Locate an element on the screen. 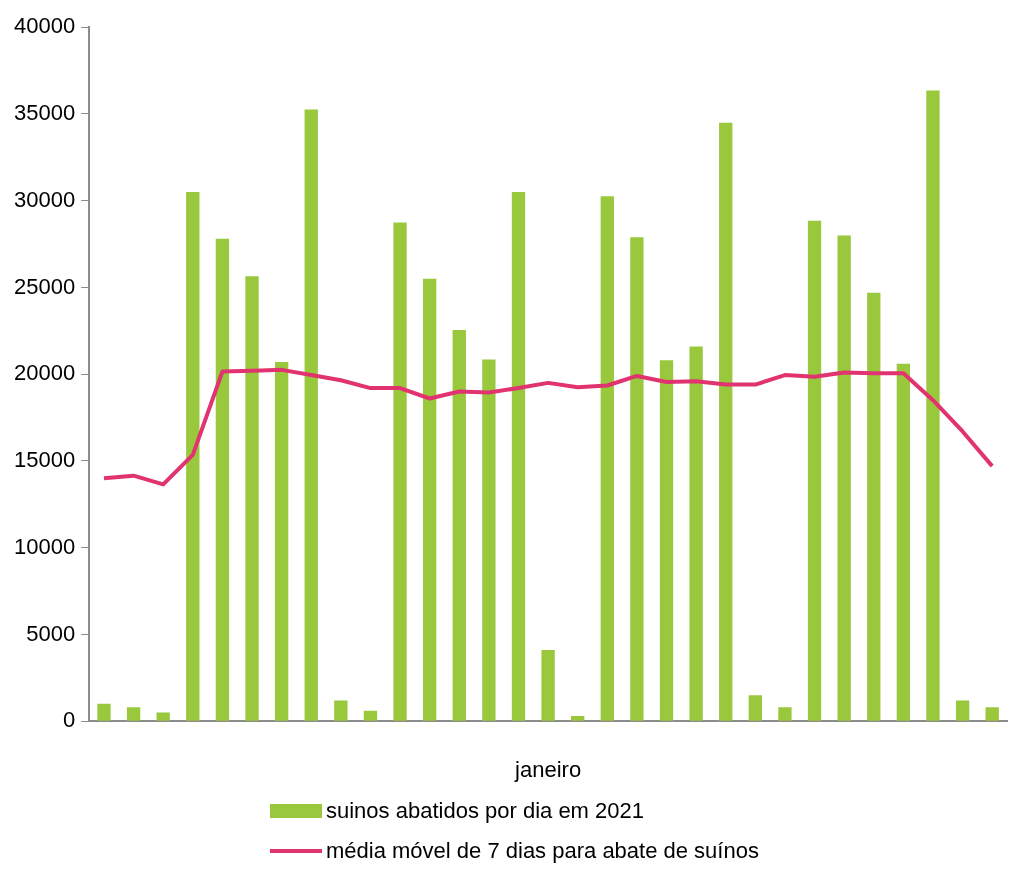  y-tick-label: 5000 is located at coordinates (51, 633).